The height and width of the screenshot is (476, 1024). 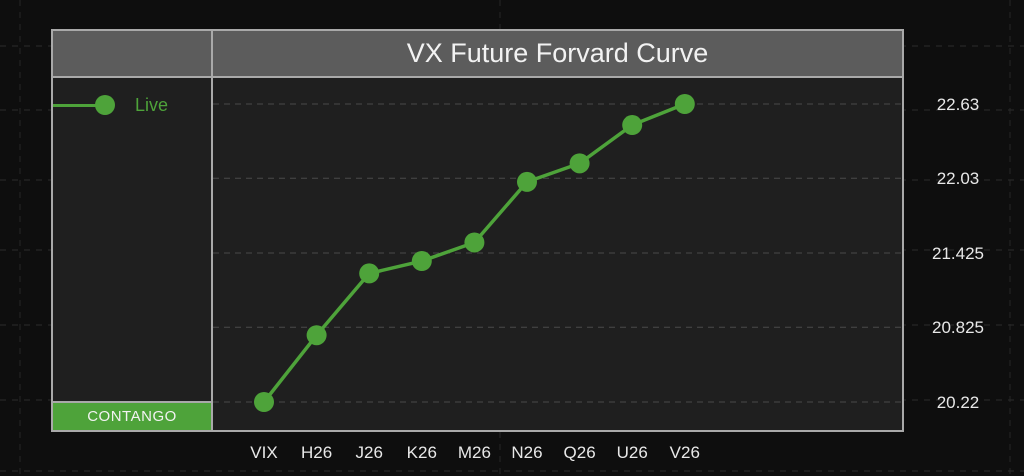 I want to click on chart-title: VX Future Forvard Curve, so click(x=557, y=54).